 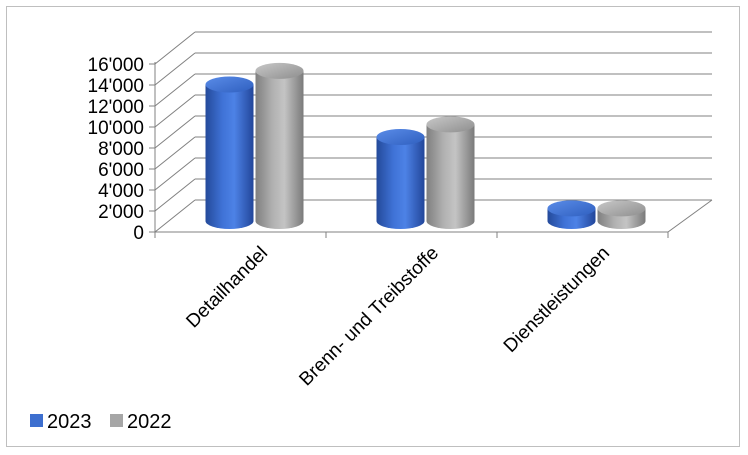 I want to click on y-tick-label: 12'000, so click(x=116, y=107).